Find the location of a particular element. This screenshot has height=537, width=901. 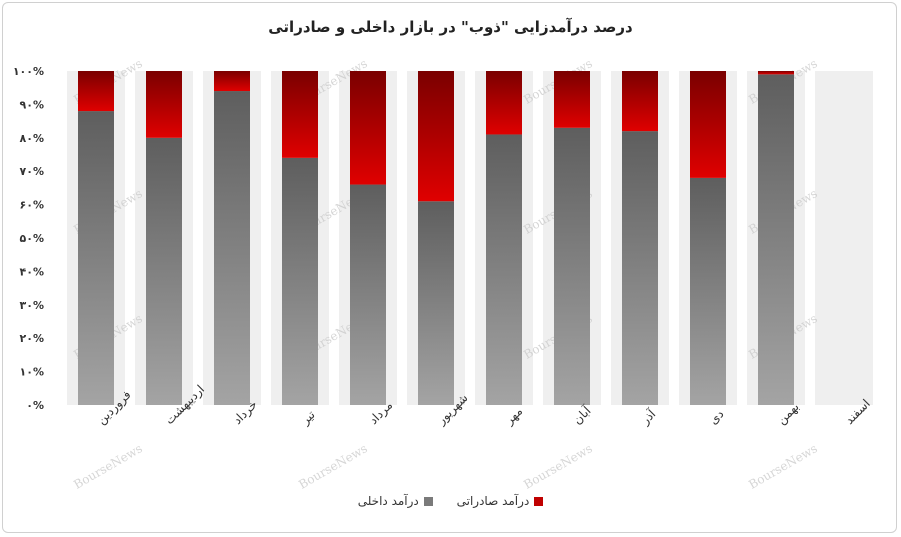

legend-item-export: درآمد صادراتی is located at coordinates (500, 501).